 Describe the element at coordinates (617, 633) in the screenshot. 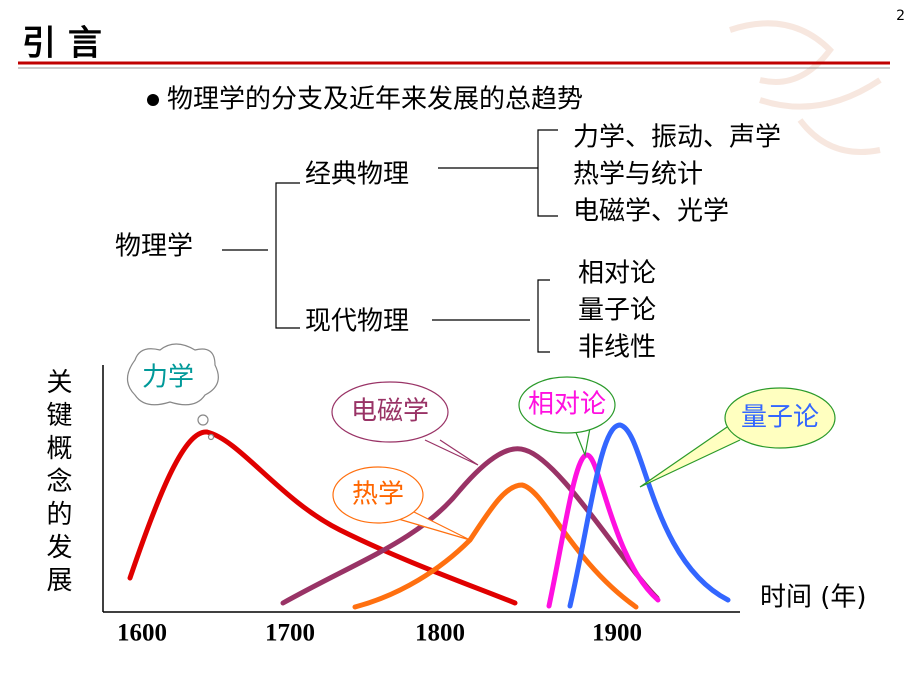

I see `x-tick-label: 1900` at that location.